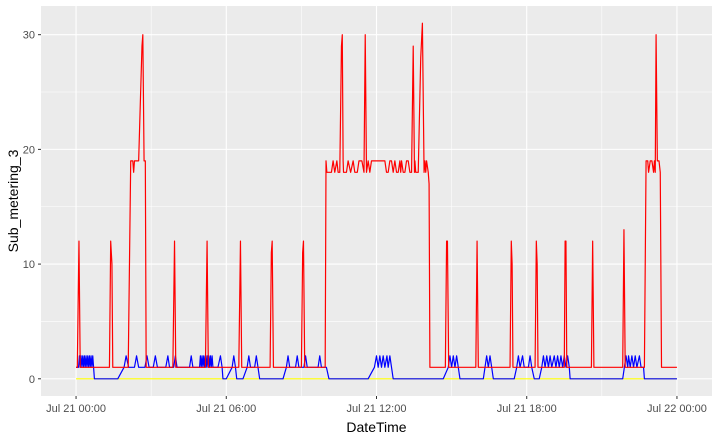 This screenshot has width=719, height=443. I want to click on x-tick-label: Jul 21 12:00, so click(377, 409).